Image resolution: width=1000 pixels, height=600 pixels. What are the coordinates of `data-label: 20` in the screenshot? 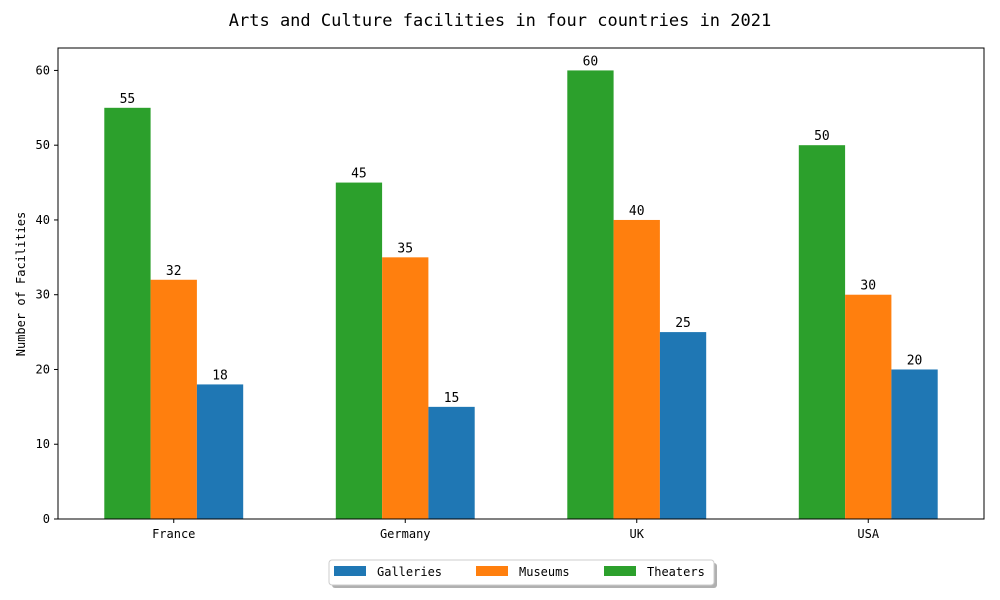 It's located at (915, 360).